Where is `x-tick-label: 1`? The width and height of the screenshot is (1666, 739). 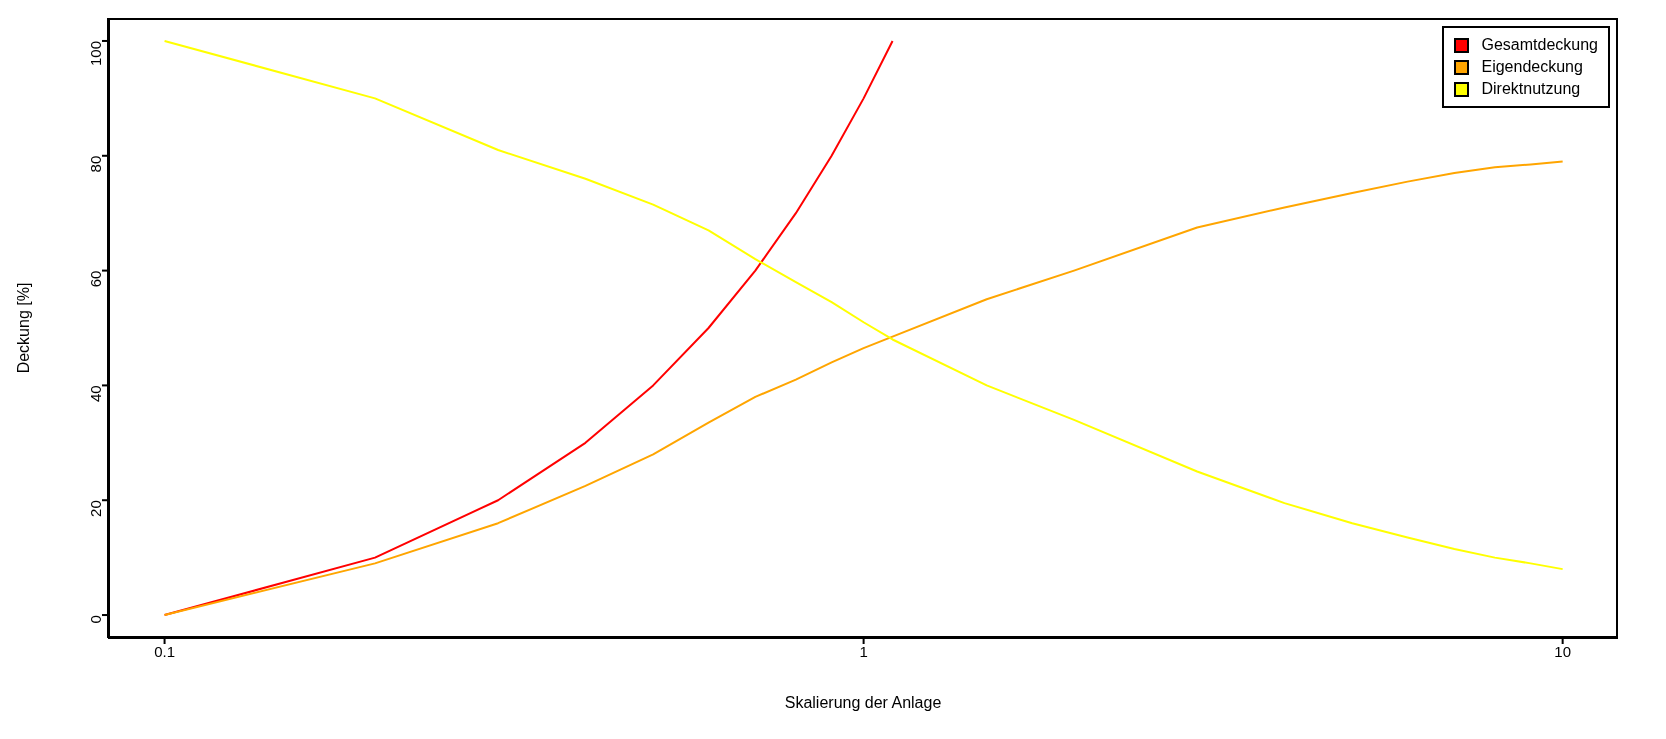 x-tick-label: 1 is located at coordinates (863, 651).